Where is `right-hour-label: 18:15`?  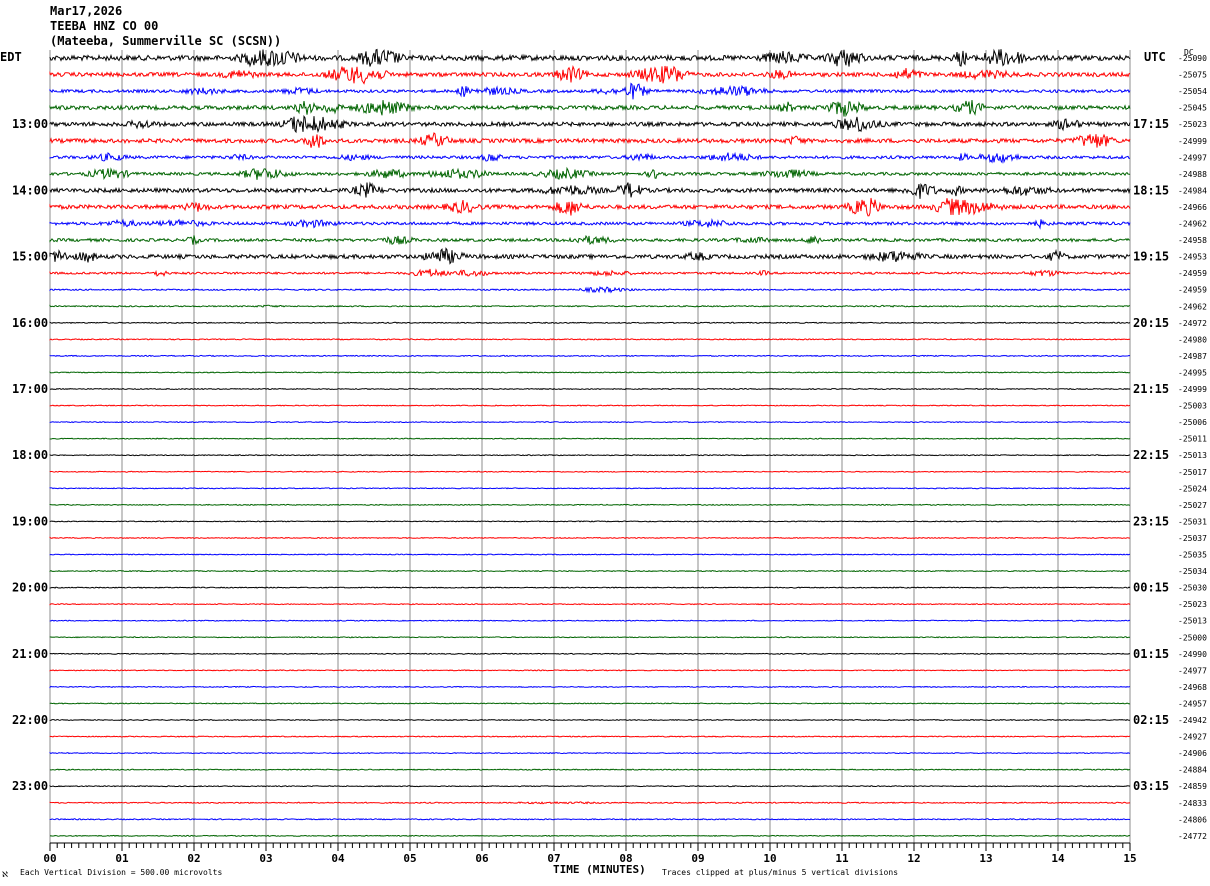
right-hour-label: 18:15 is located at coordinates (1151, 190).